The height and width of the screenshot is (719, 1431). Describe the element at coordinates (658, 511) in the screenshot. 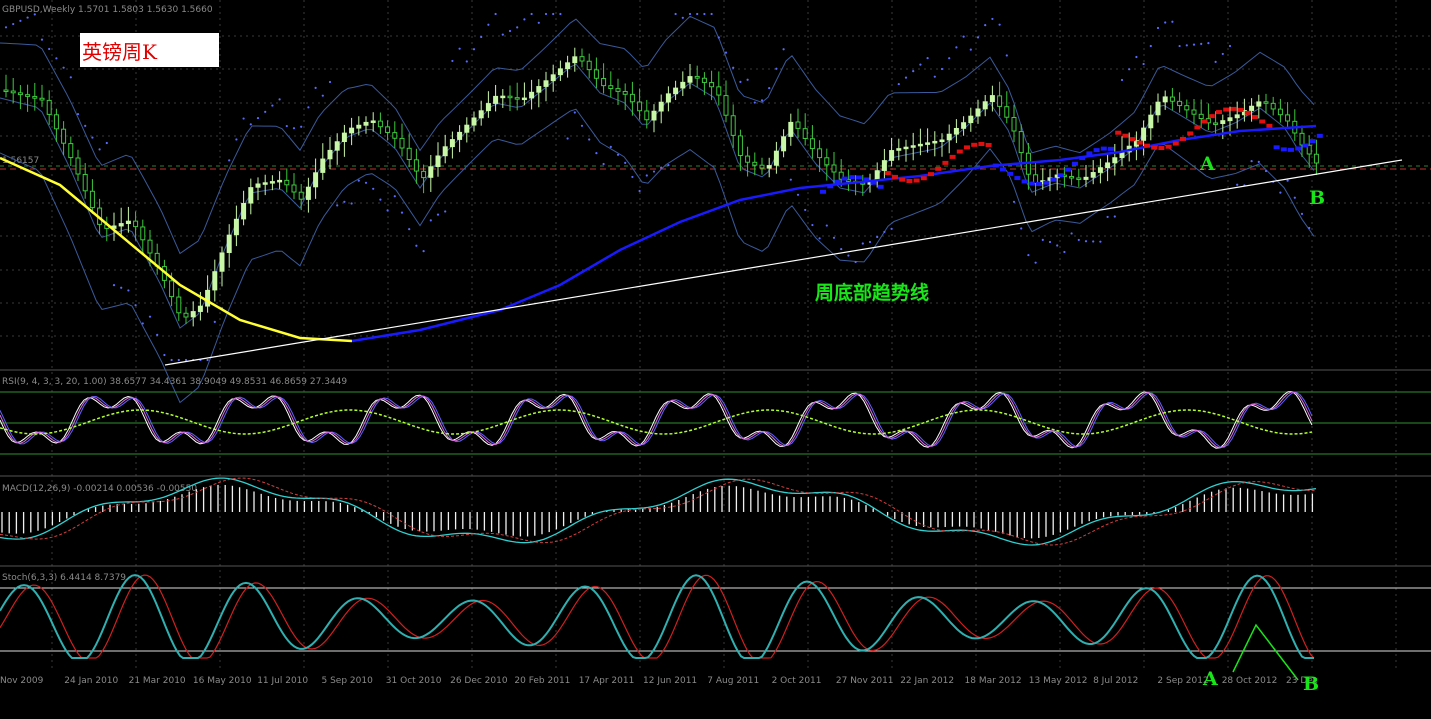

I see `macd-signal-line` at that location.